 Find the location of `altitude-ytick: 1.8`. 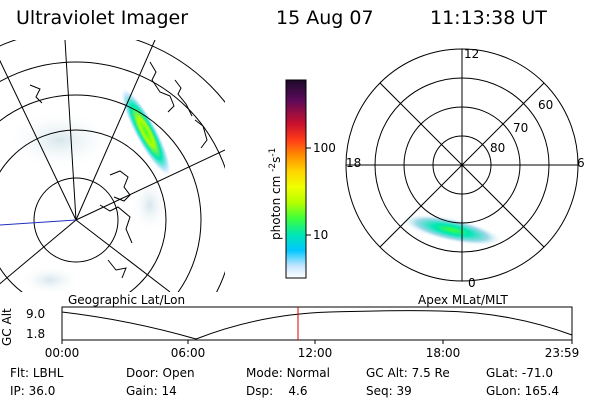

altitude-ytick: 1.8 is located at coordinates (36, 334).